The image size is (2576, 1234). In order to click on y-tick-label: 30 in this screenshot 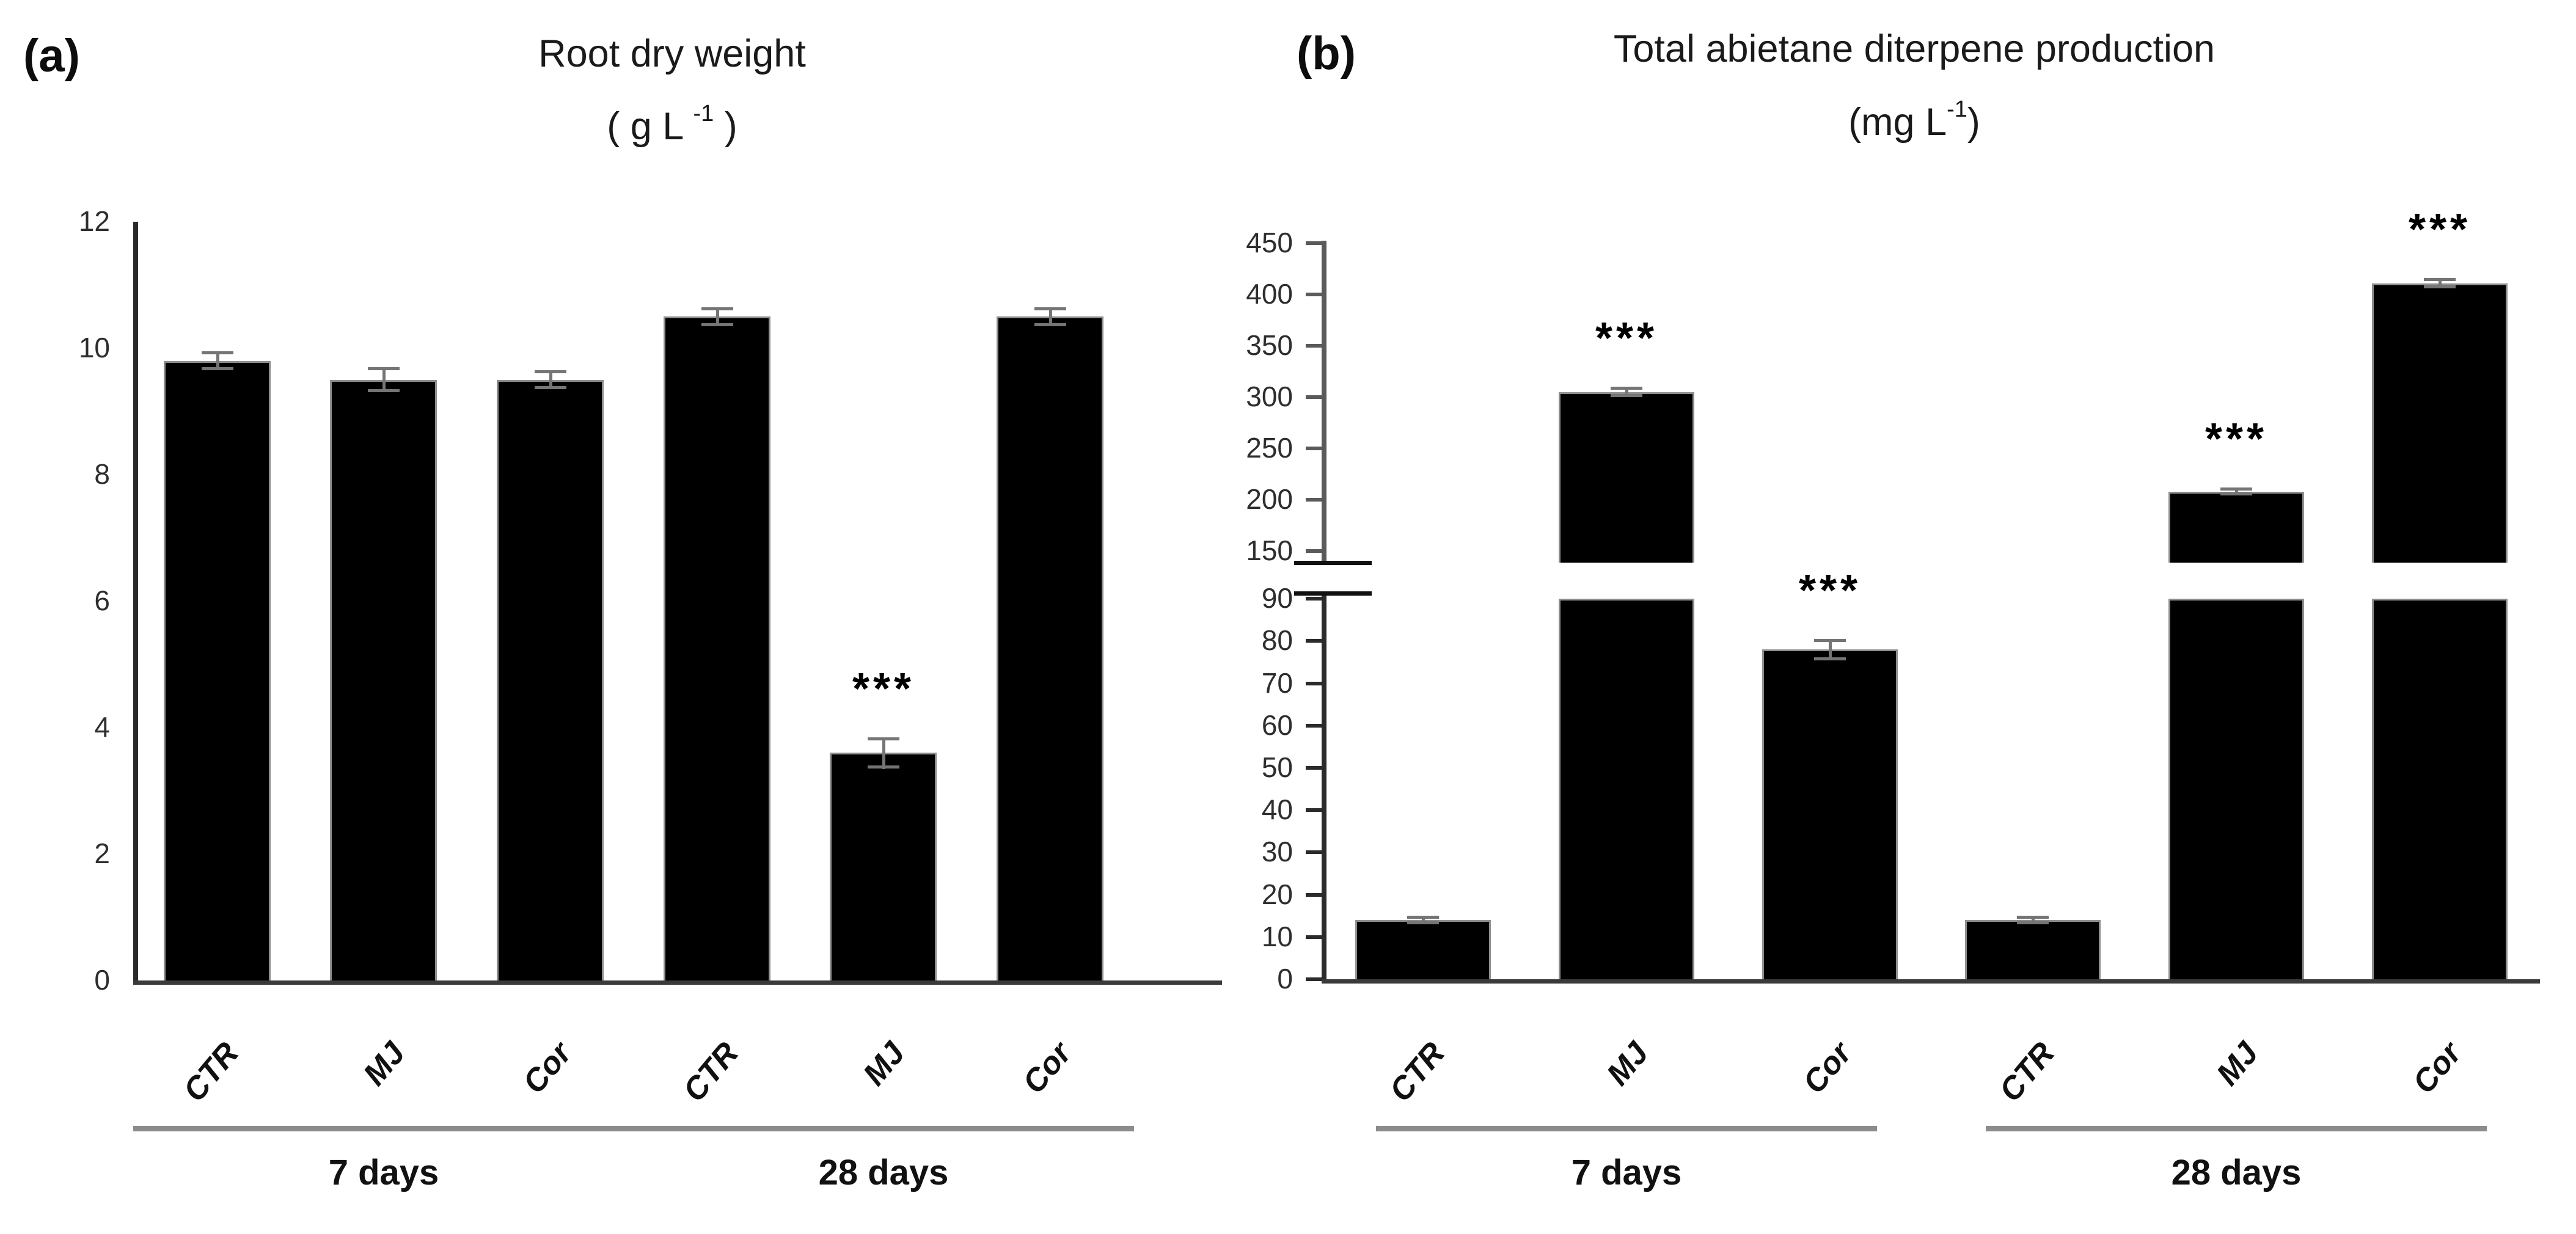, I will do `click(1277, 852)`.